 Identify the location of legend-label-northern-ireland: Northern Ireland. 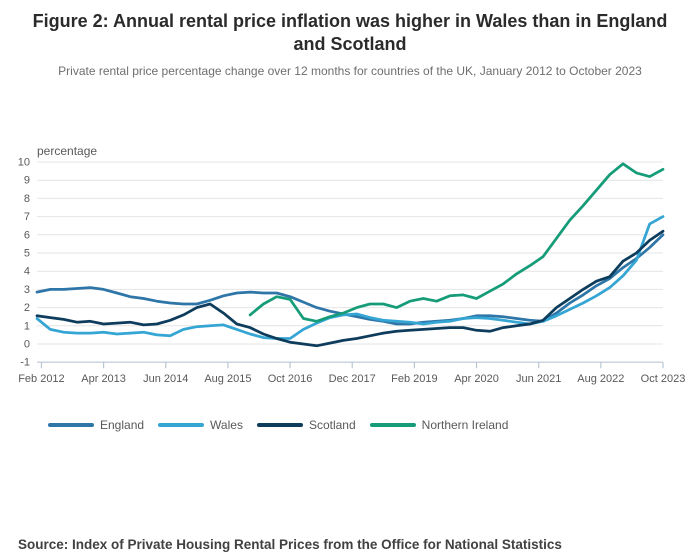
(465, 425).